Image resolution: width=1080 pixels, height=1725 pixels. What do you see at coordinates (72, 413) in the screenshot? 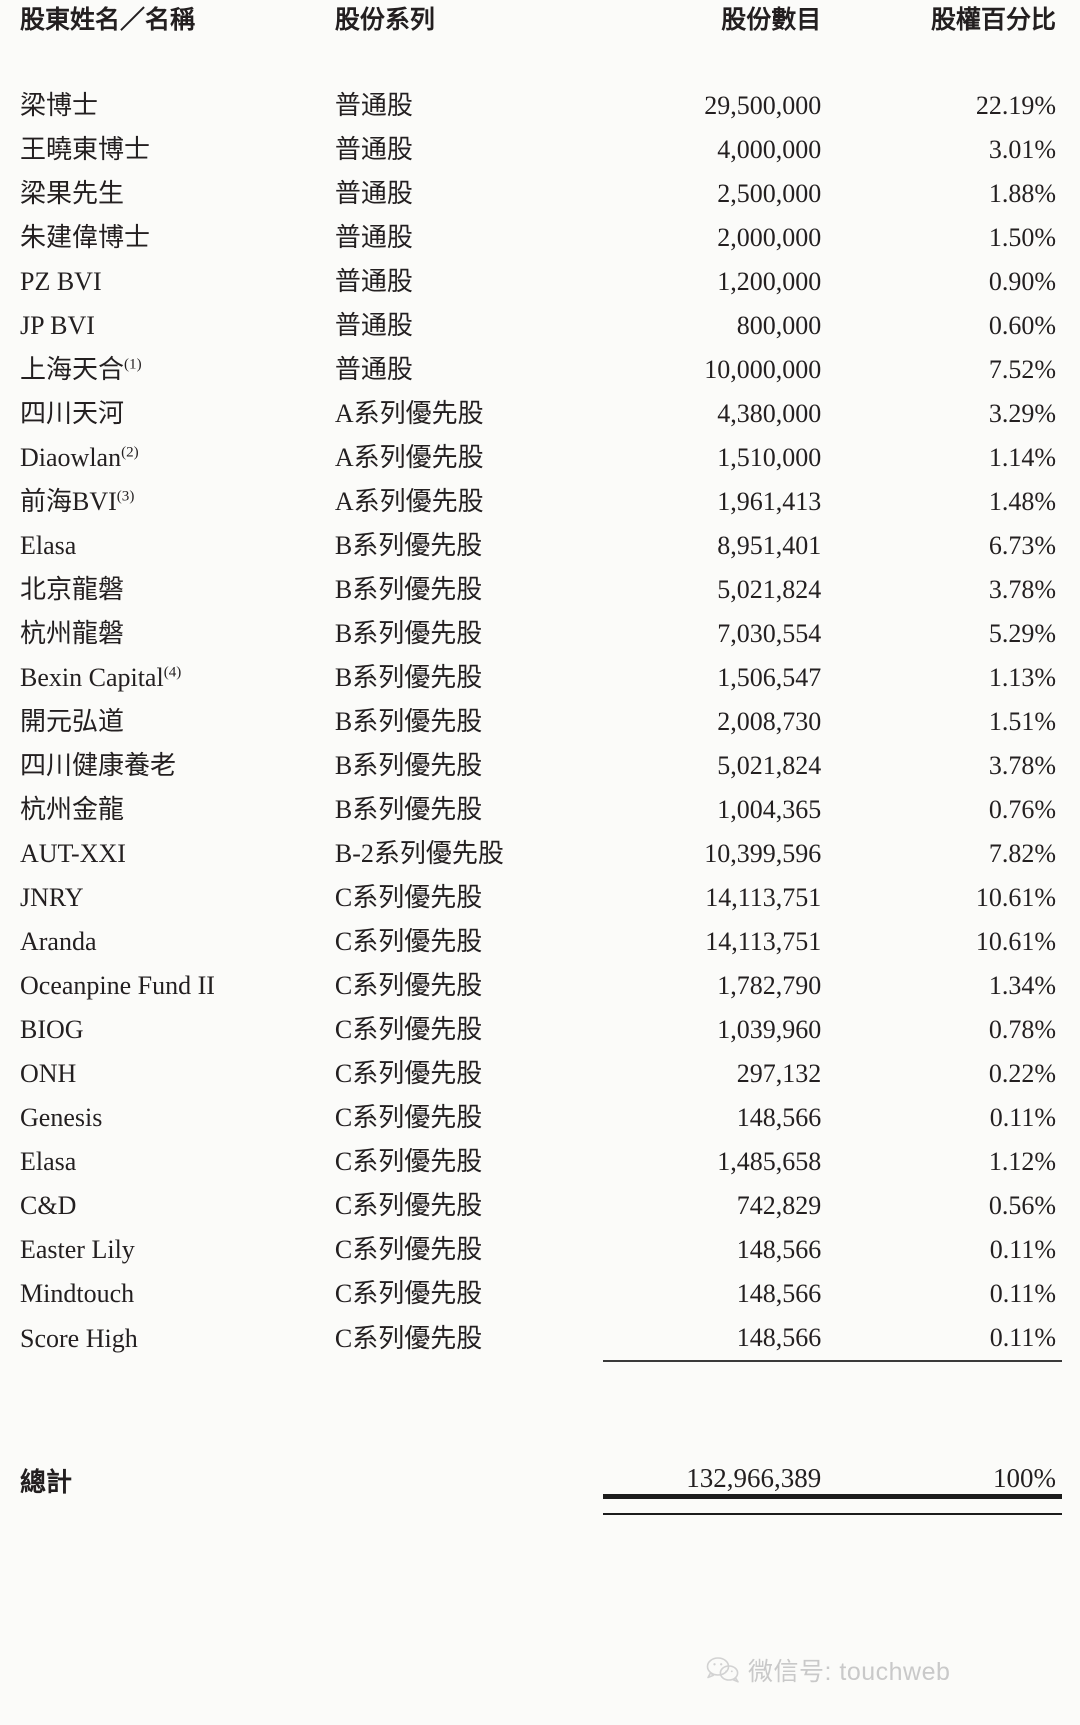
I see `cell-shareholder-name: 四川天河` at bounding box center [72, 413].